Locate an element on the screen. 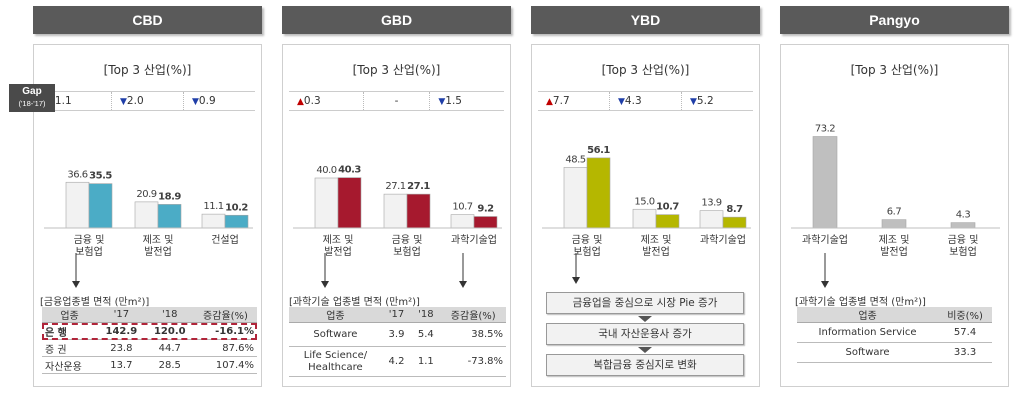 This screenshot has width=1024, height=400. table-cell: 33.3 is located at coordinates (965, 352).